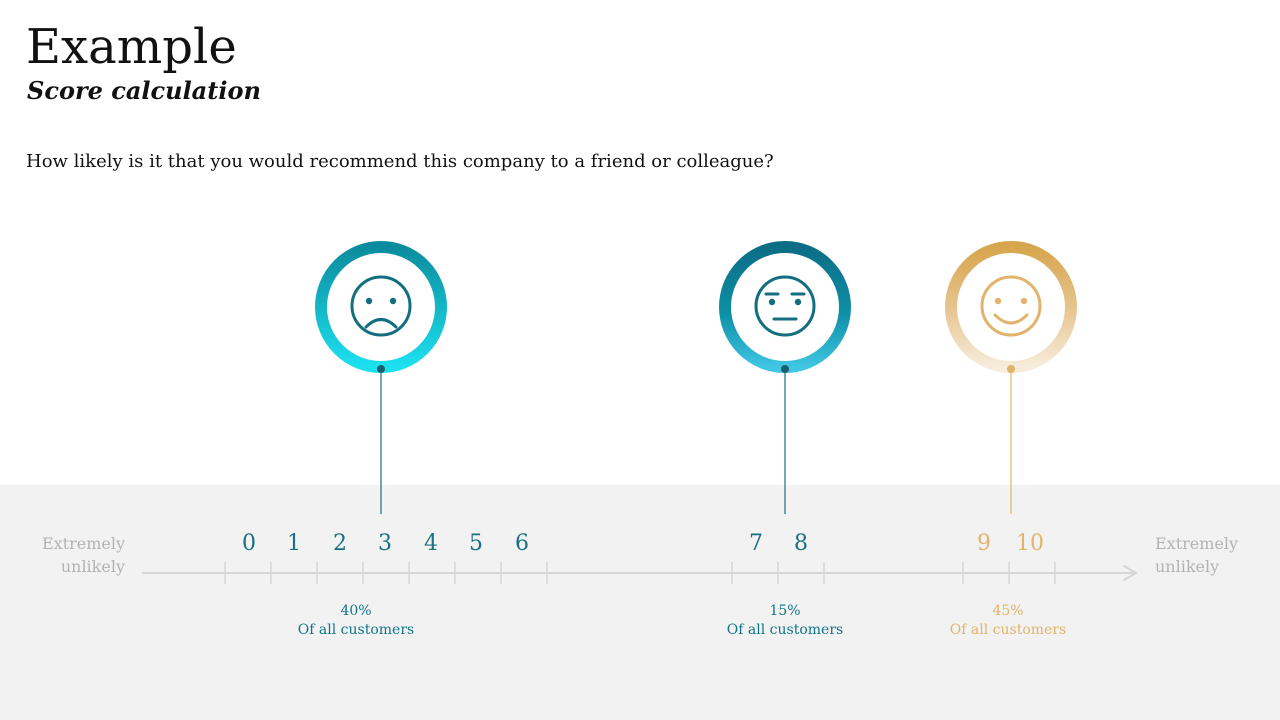 The width and height of the screenshot is (1280, 720). What do you see at coordinates (356, 611) in the screenshot?
I see `detractor-percent: 40%` at bounding box center [356, 611].